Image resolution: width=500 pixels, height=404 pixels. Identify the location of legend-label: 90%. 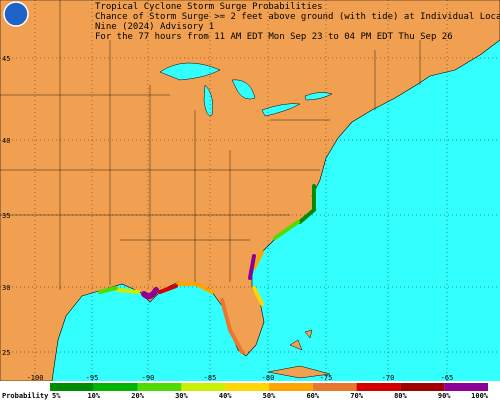
(444, 396).